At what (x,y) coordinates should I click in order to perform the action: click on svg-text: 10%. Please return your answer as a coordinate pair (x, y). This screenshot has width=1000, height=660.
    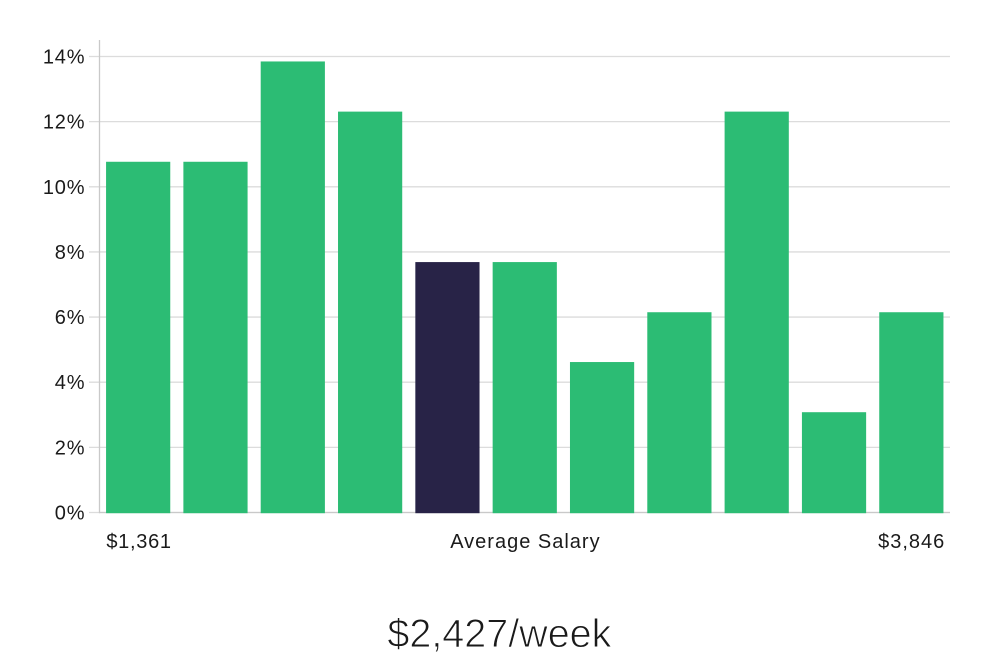
    Looking at the image, I should click on (64, 188).